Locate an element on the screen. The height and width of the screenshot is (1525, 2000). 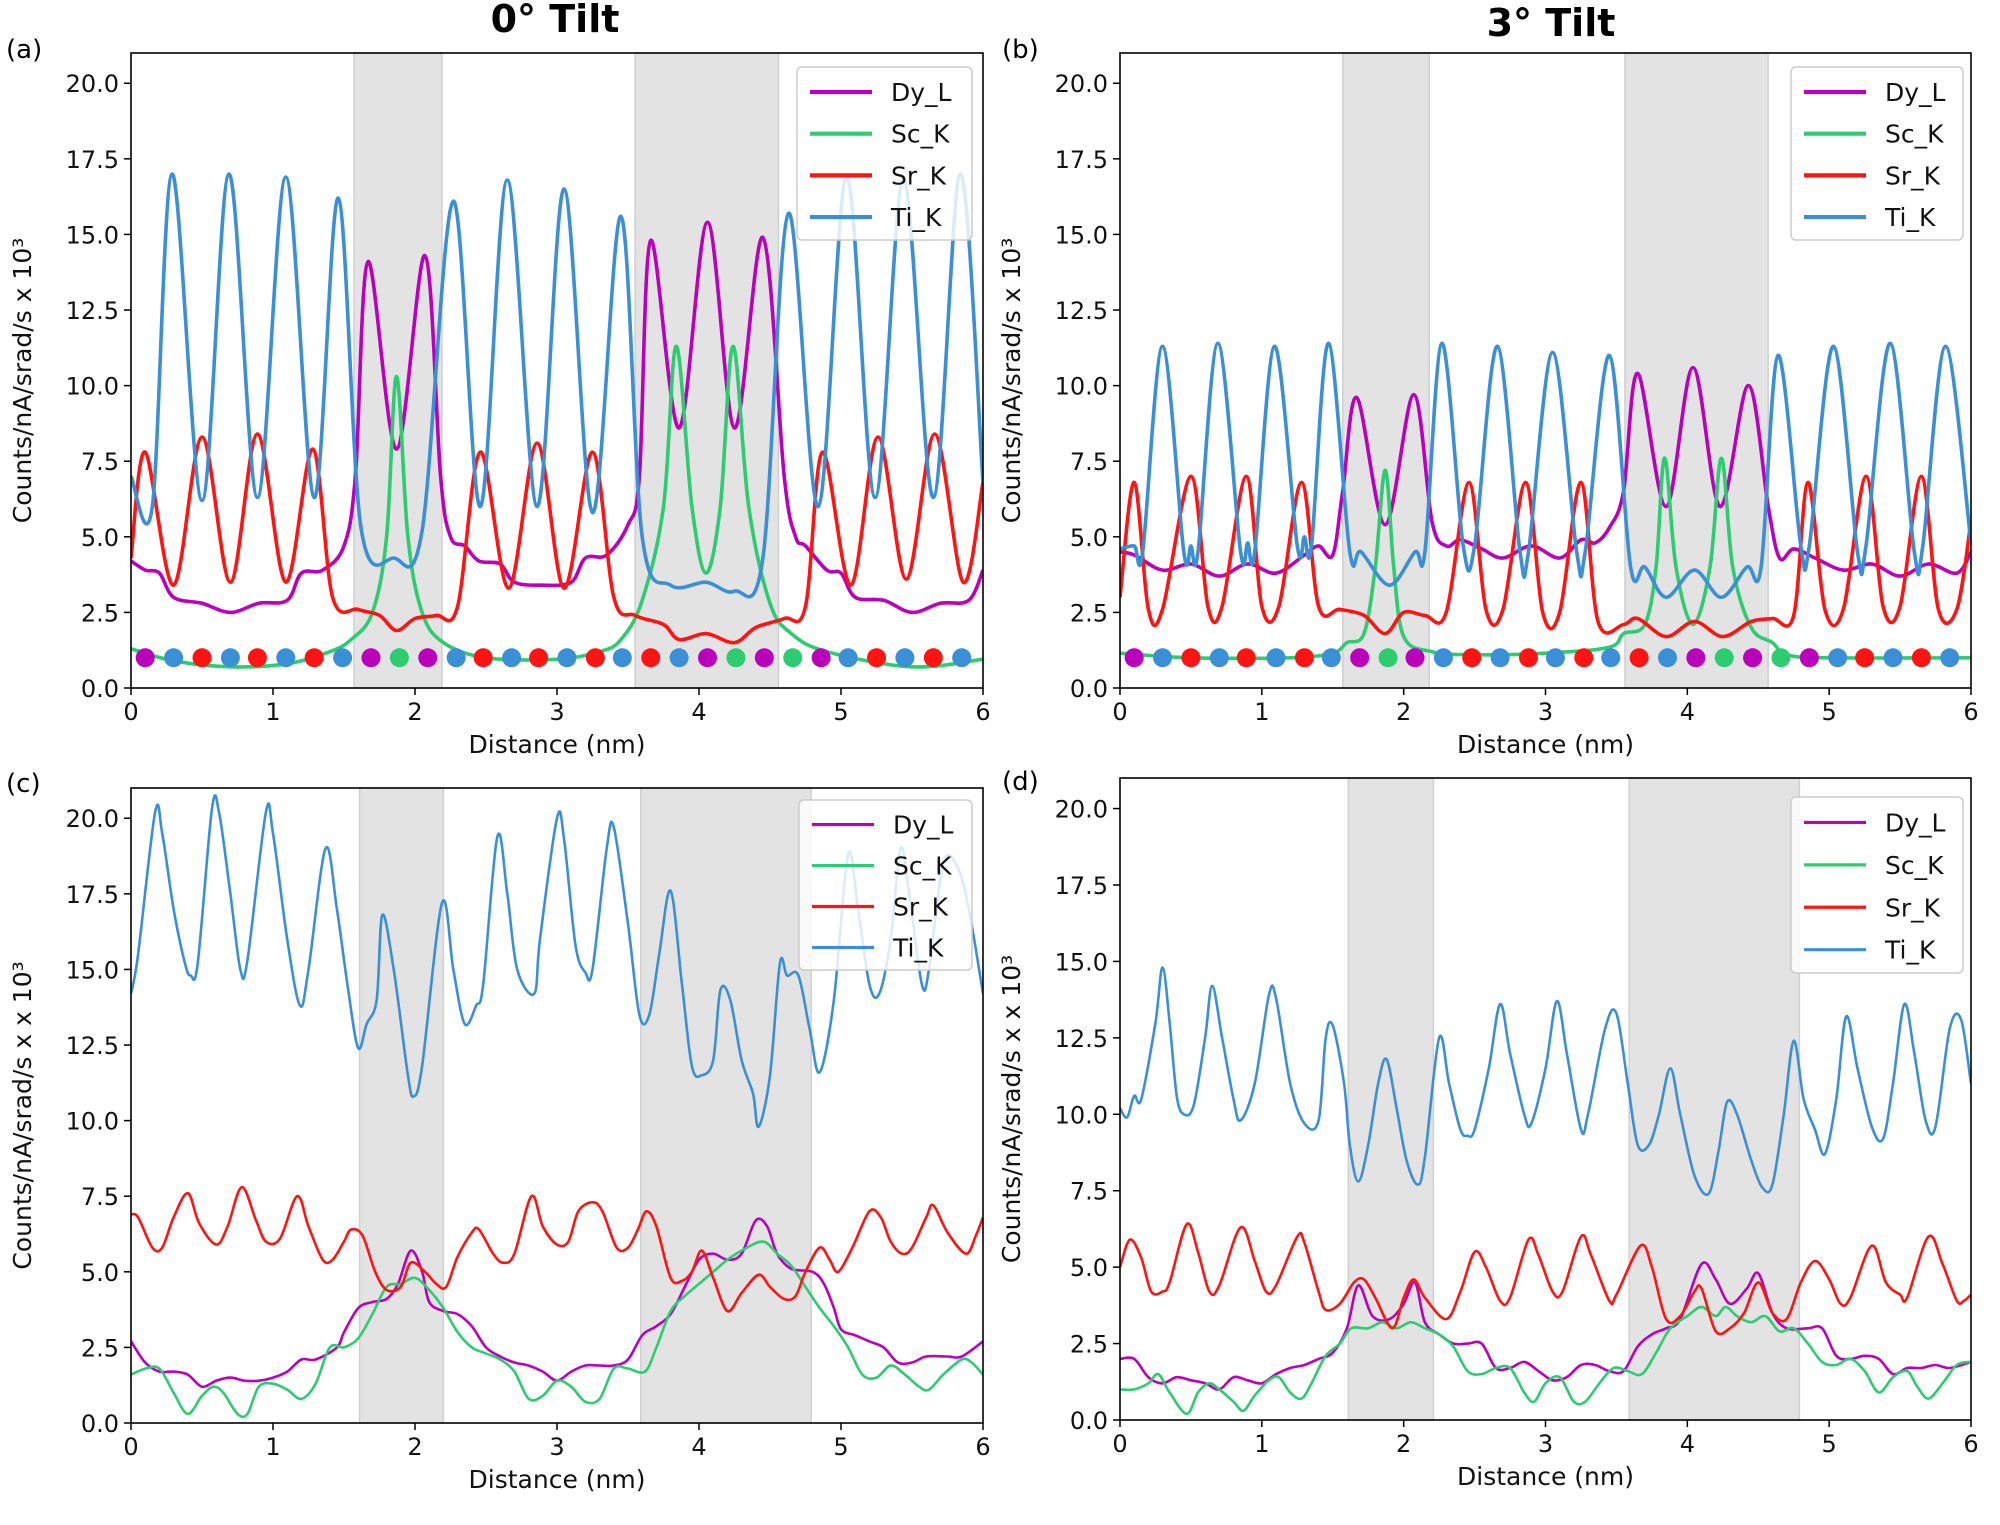
y-axis-label: Counts/nA/srad/s x 10³ is located at coordinates (1011, 381).